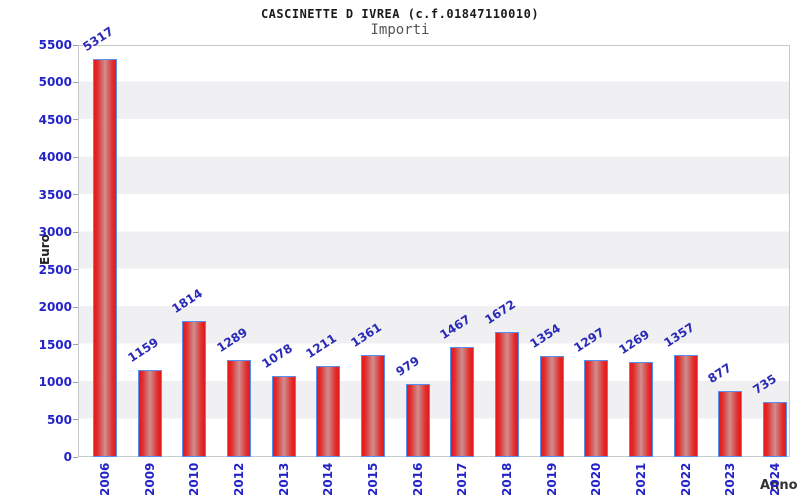 This screenshot has width=800, height=500. I want to click on y-tick-mark-2000, so click(75, 307).